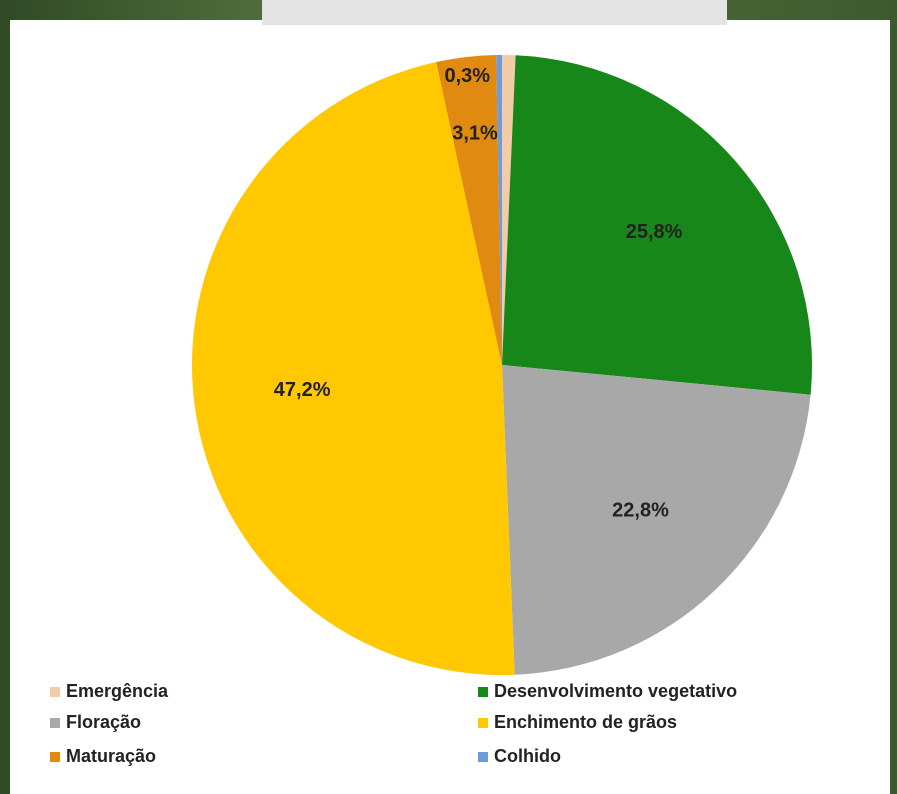 This screenshot has width=897, height=794. I want to click on legend-label: Floração, so click(103, 722).